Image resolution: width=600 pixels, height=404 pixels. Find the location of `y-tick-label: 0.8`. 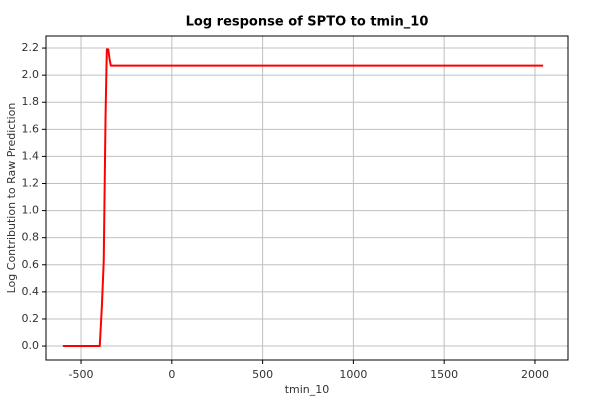

y-tick-label: 0.8 is located at coordinates (31, 237).